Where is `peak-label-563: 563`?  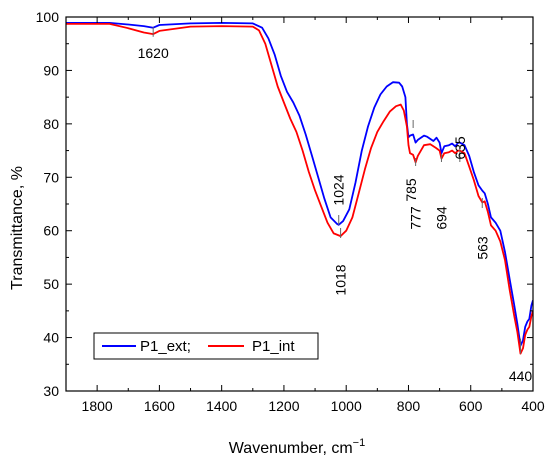 peak-label-563: 563 is located at coordinates (482, 248).